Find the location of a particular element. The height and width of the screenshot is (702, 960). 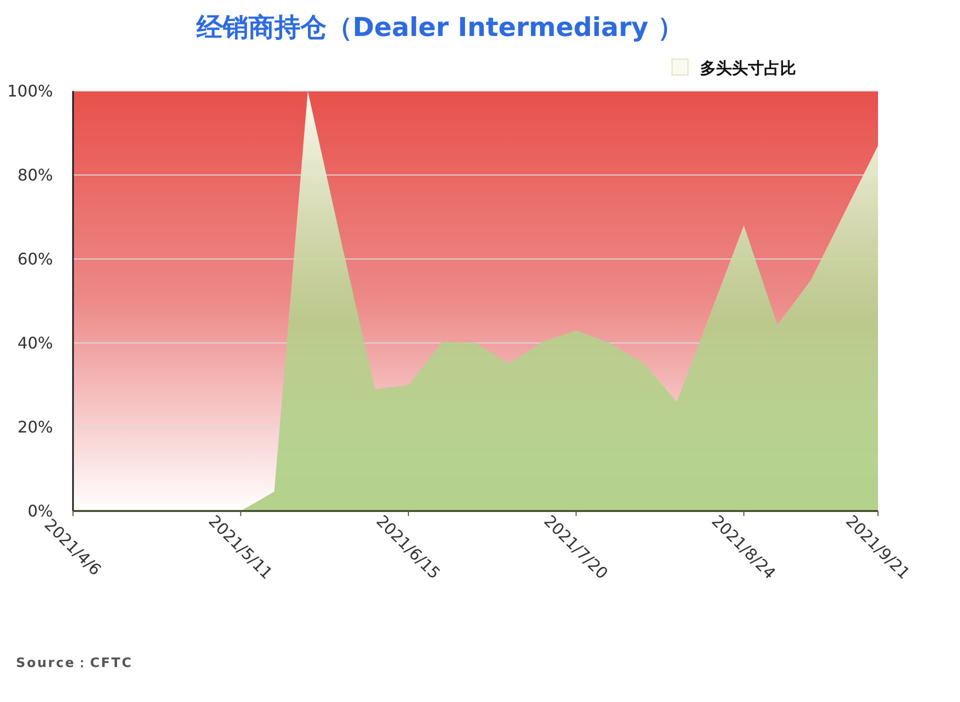

y-tick-label: 80% is located at coordinates (35, 175).